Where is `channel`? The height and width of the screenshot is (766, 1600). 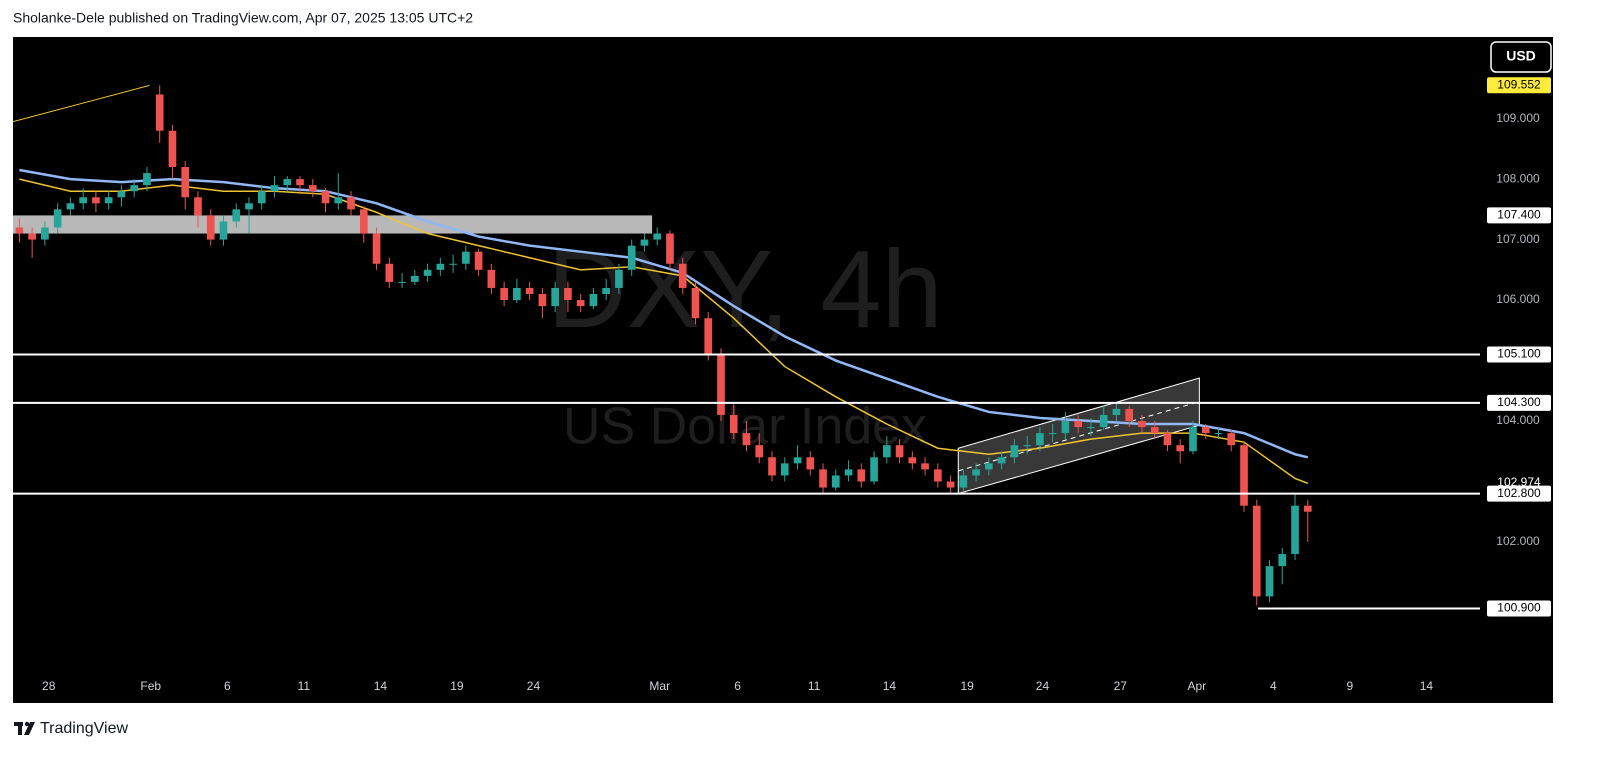
channel is located at coordinates (1078, 436).